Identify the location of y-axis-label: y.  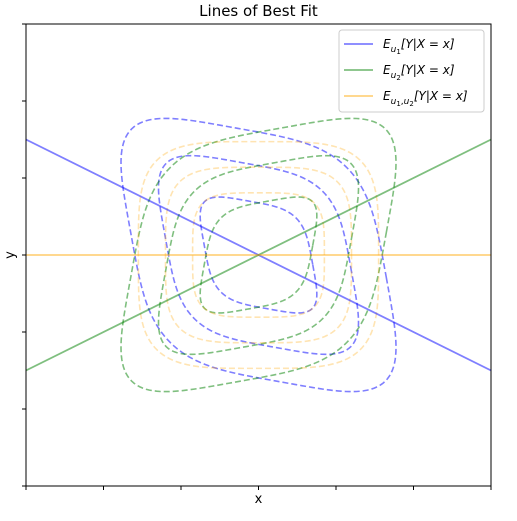
(10, 255).